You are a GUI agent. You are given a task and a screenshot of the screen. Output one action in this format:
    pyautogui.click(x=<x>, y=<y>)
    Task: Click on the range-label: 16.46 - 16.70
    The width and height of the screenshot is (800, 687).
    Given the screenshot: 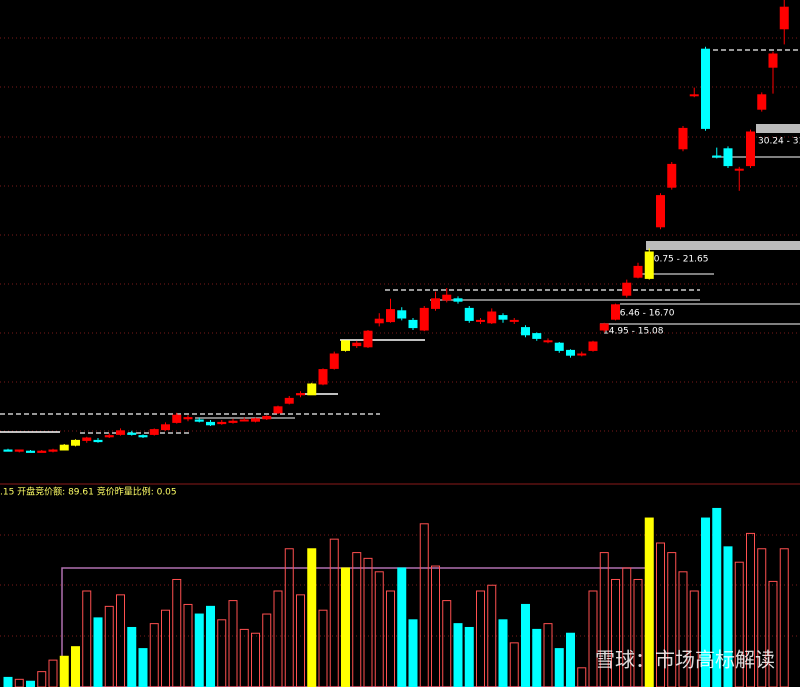 What is the action you would take?
    pyautogui.click(x=644, y=314)
    